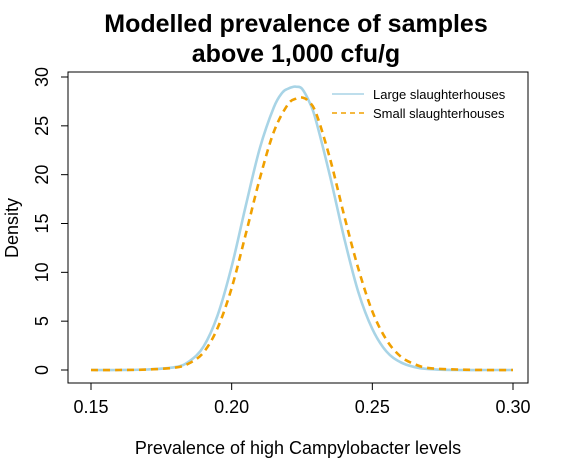 This screenshot has height=474, width=569. I want to click on chart-subtitle: above 1,000 cfu/g, so click(296, 54).